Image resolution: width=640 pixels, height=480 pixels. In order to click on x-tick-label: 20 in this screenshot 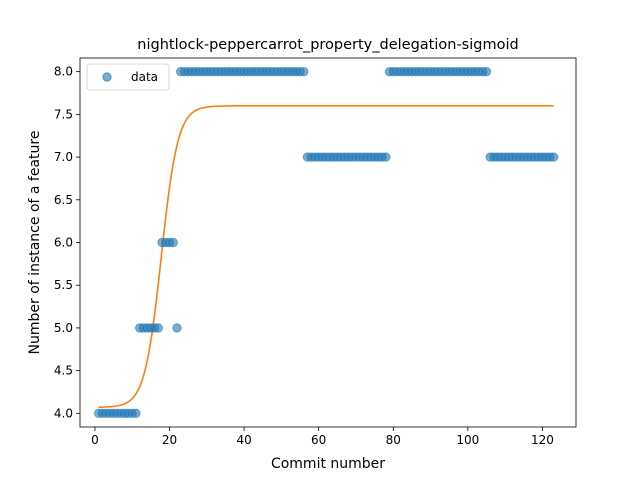, I will do `click(169, 440)`.